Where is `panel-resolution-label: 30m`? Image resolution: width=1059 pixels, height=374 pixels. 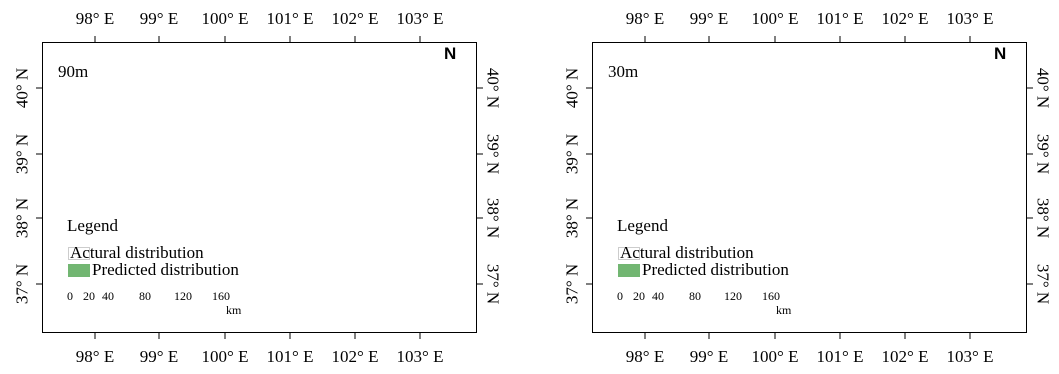 panel-resolution-label: 30m is located at coordinates (623, 71).